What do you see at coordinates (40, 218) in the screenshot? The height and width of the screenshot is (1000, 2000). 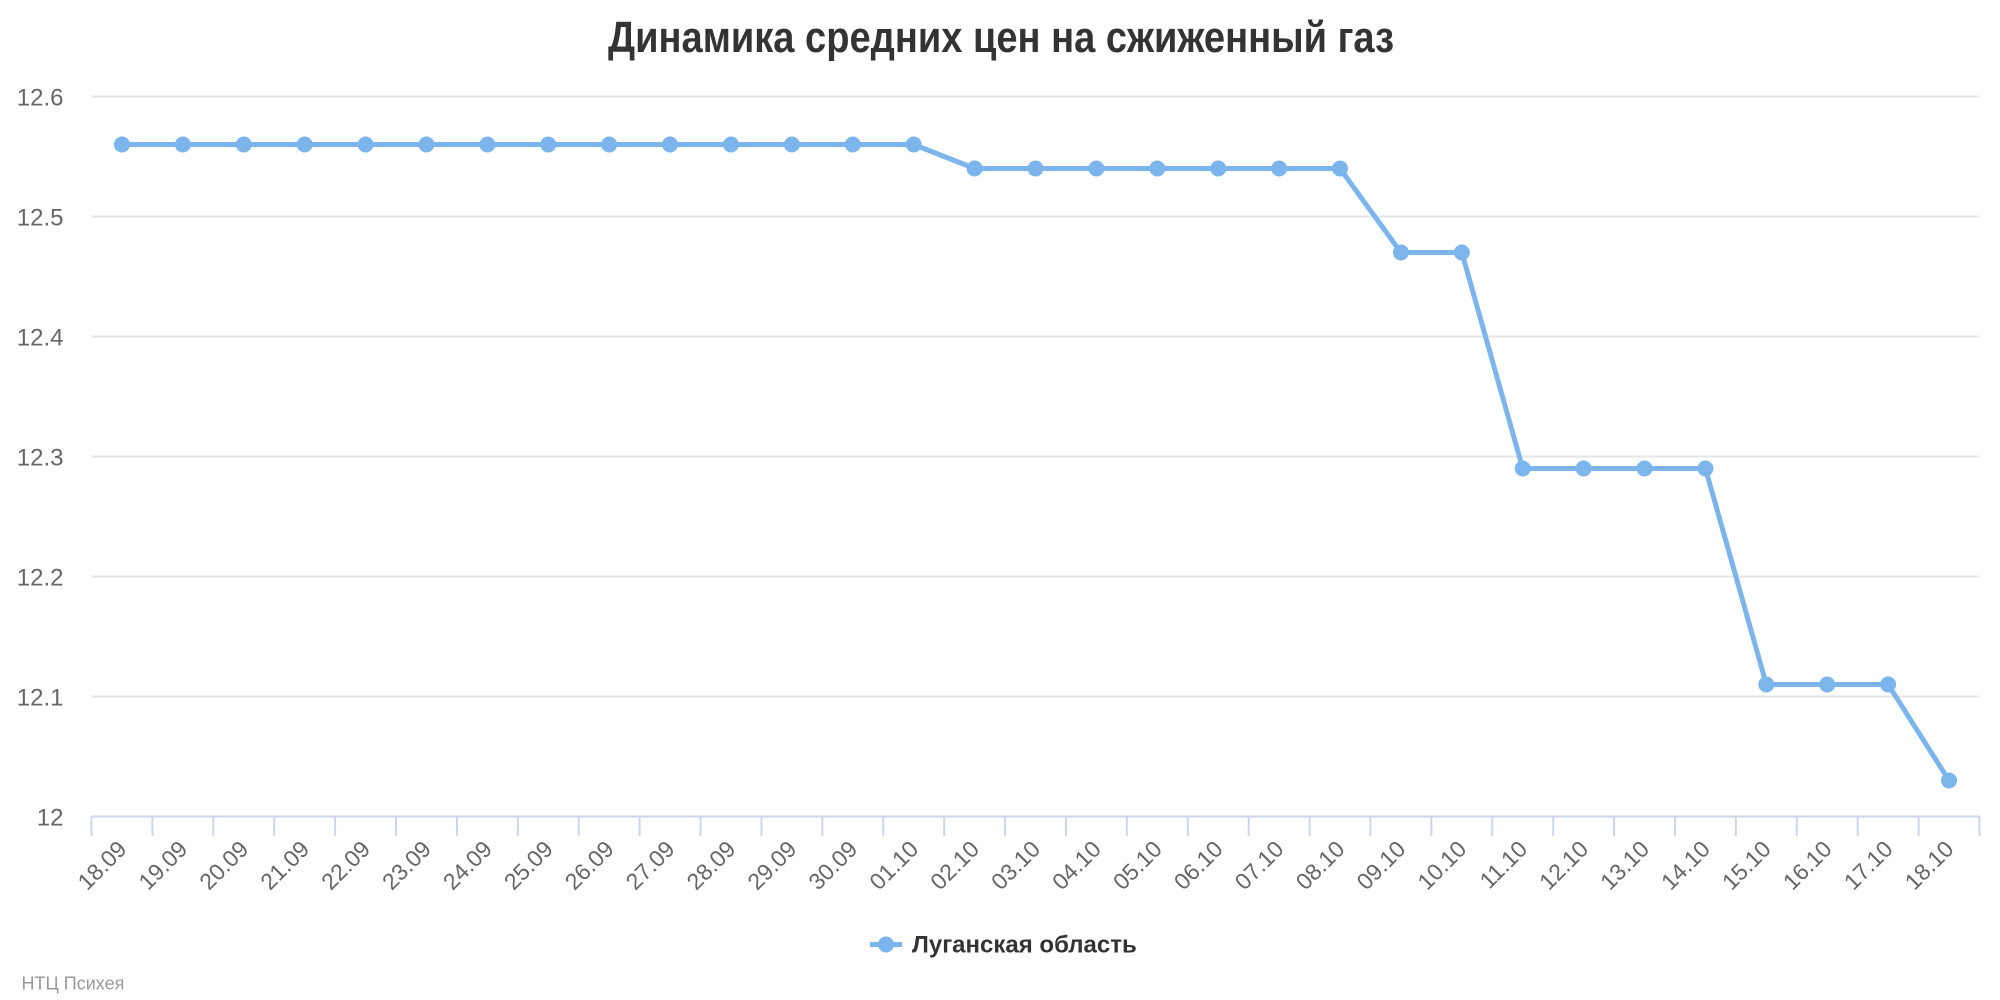 I see `svg-text: 12.5` at bounding box center [40, 218].